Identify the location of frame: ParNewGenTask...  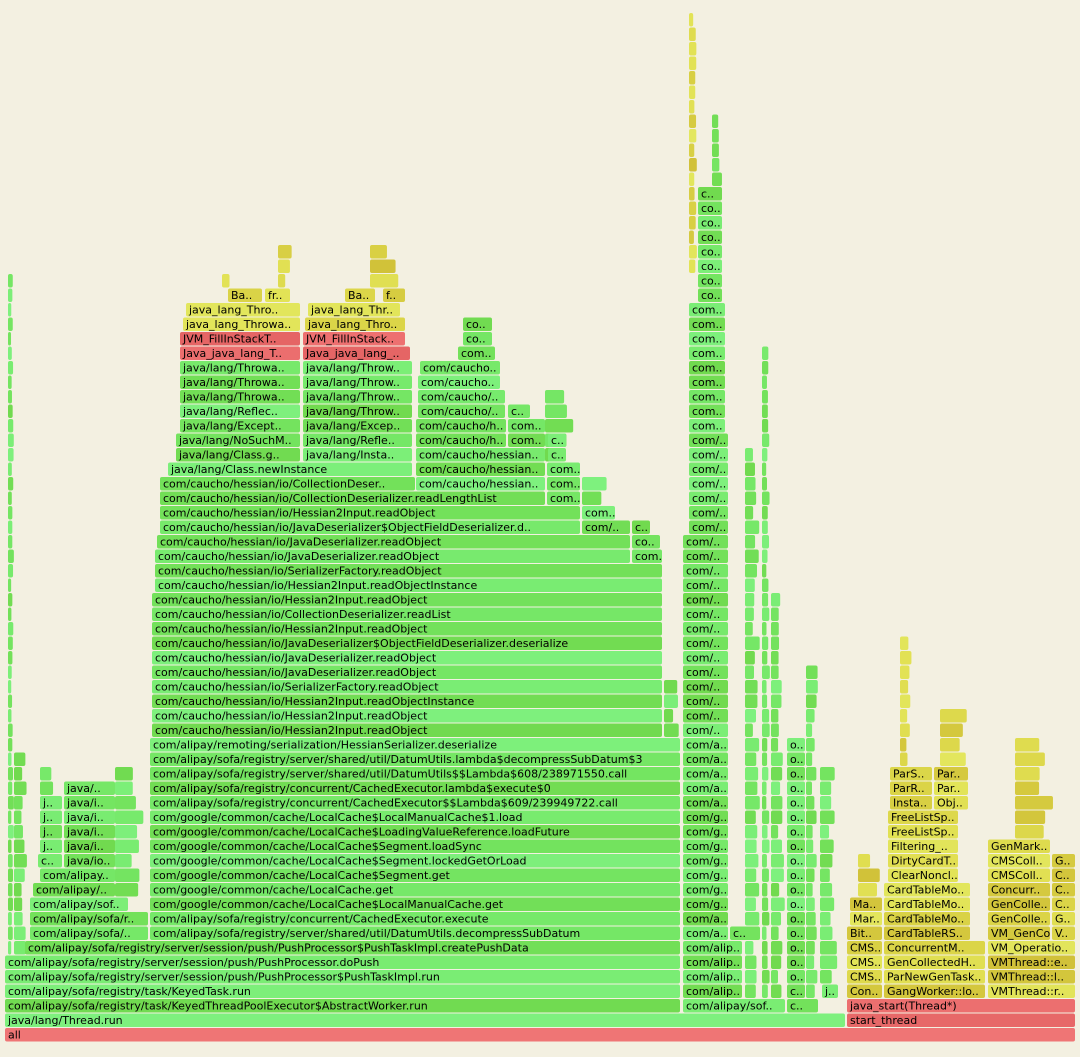
(934, 977).